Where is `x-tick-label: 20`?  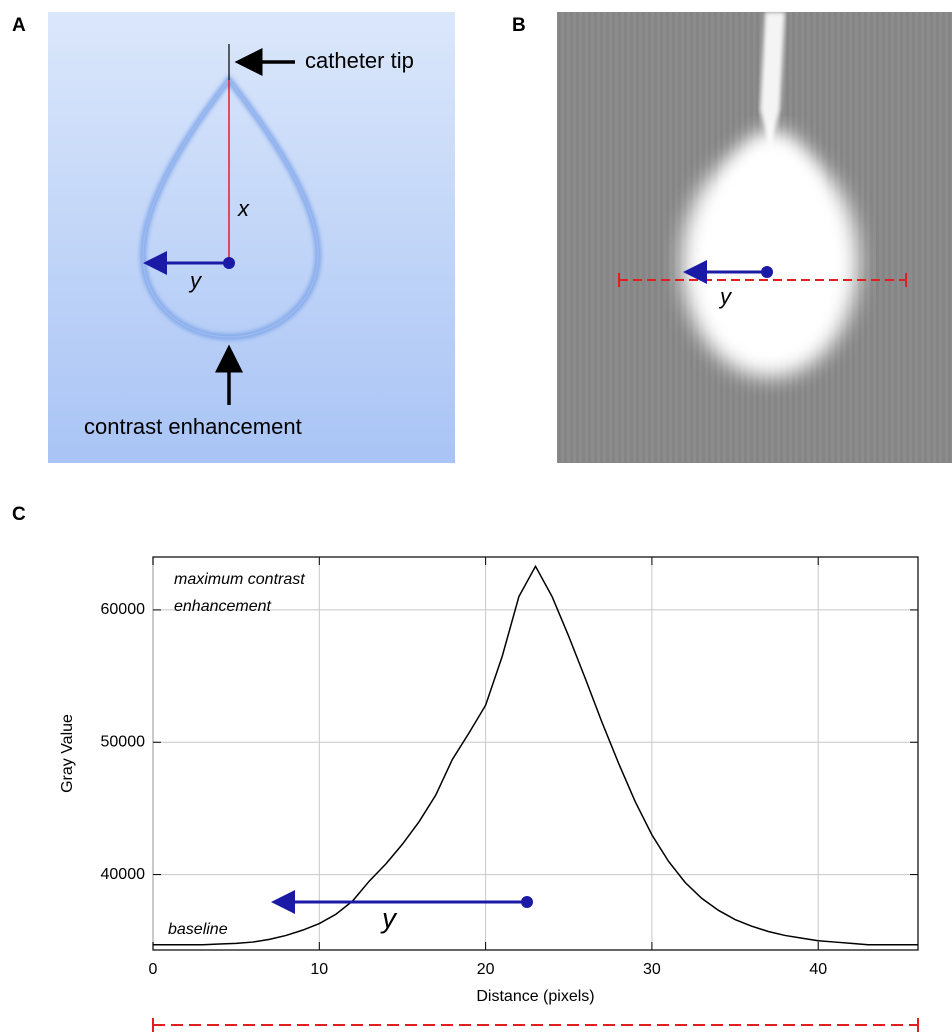
x-tick-label: 20 is located at coordinates (486, 969).